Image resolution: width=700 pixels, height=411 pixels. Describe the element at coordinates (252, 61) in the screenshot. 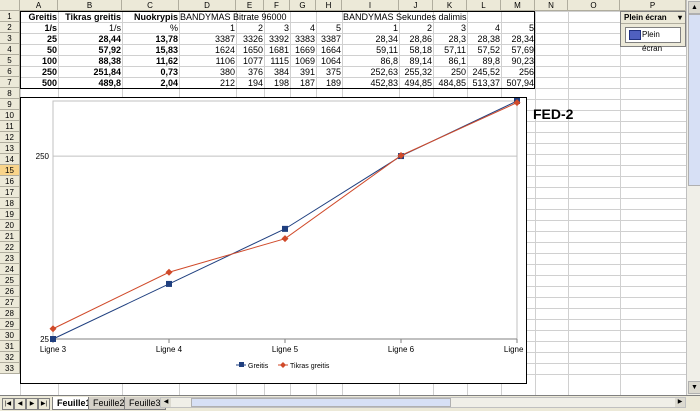

I see `cell-e5: 1077` at that location.